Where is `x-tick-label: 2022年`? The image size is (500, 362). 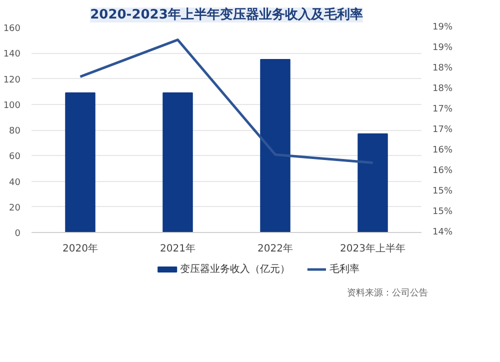
x-tick-label: 2022年 is located at coordinates (275, 248).